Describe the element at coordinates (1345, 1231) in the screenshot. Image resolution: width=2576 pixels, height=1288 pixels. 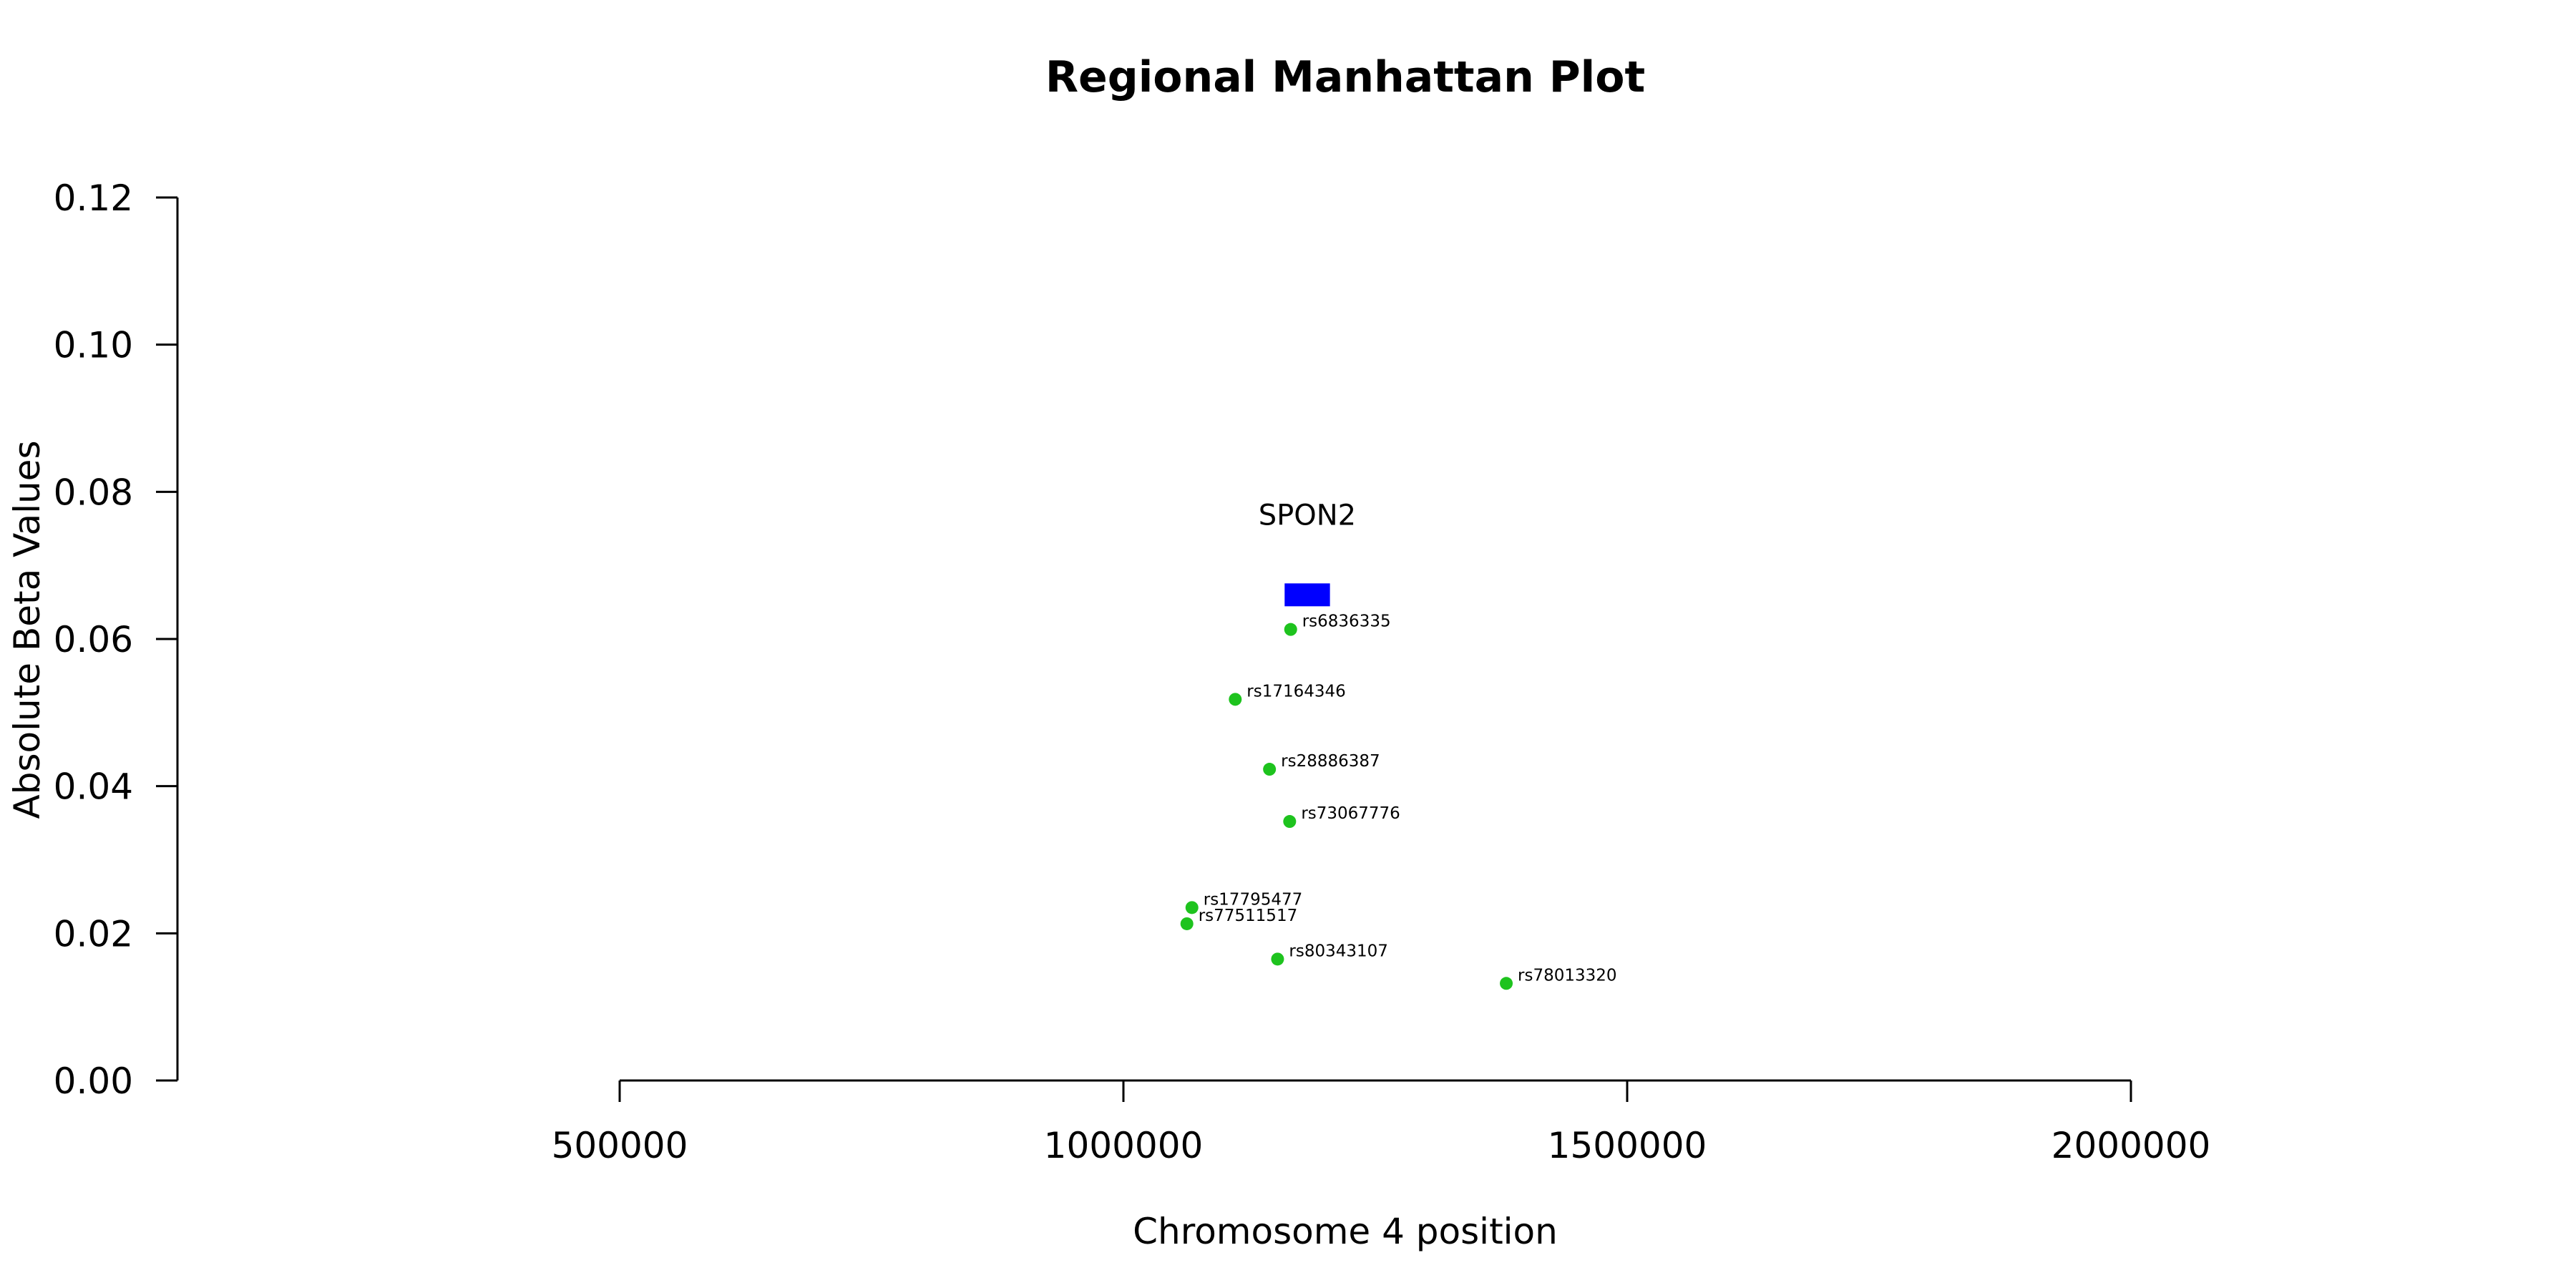
I see `x-axis-label: Chromosome 4 position` at that location.